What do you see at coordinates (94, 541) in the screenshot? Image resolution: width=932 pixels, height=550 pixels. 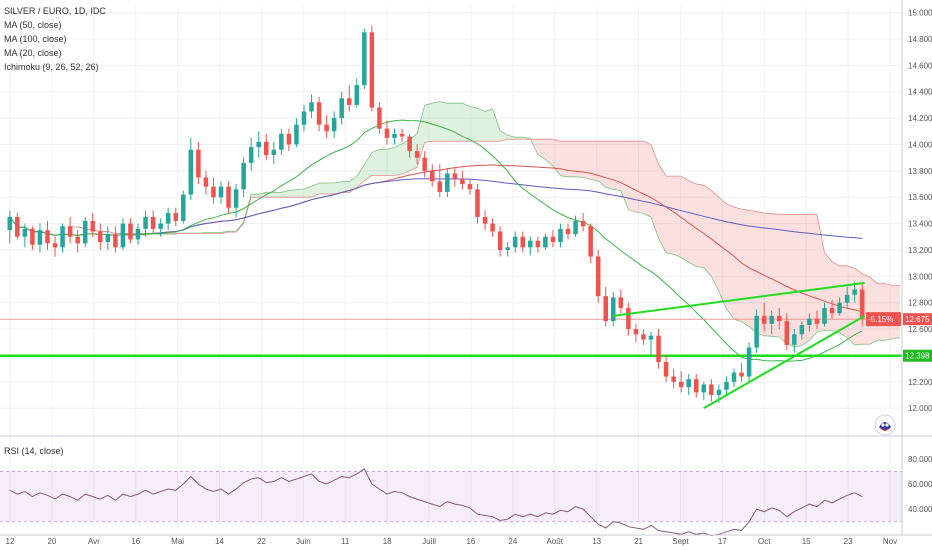 I see `time-tick-label: Avr` at bounding box center [94, 541].